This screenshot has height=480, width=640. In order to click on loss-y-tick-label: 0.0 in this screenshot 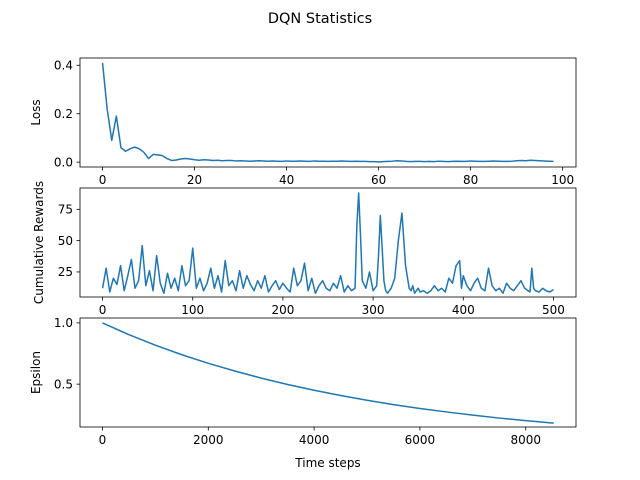, I will do `click(63, 162)`.